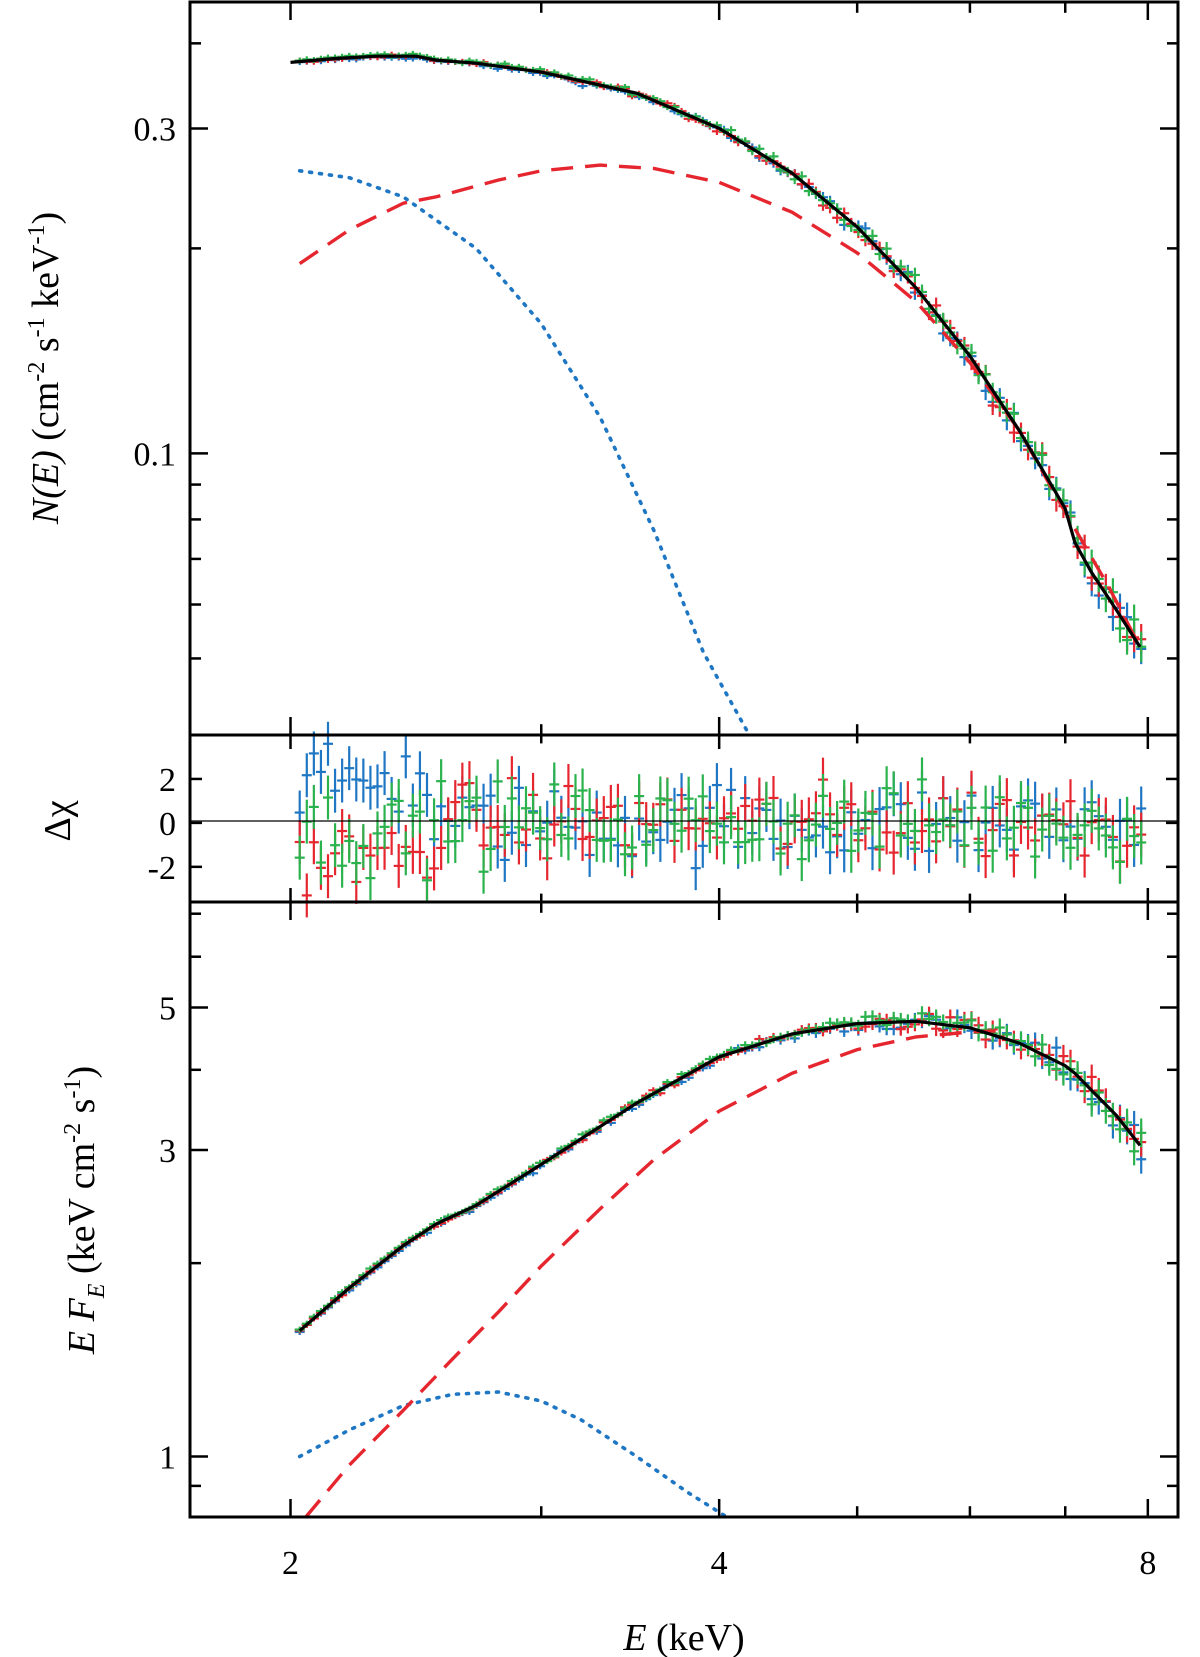 This screenshot has width=1200, height=1657. Describe the element at coordinates (290, 1563) in the screenshot. I see `x-tick-label: 2` at that location.